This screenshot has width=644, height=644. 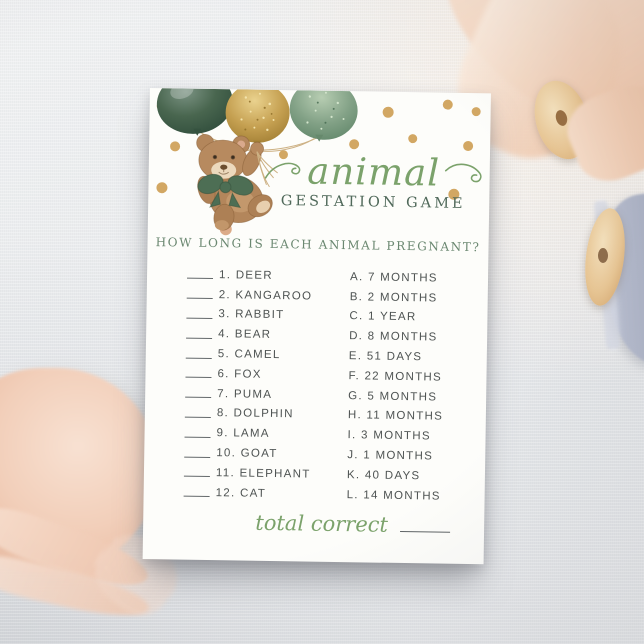 I want to click on animal-row: 6. FOX, so click(x=266, y=375).